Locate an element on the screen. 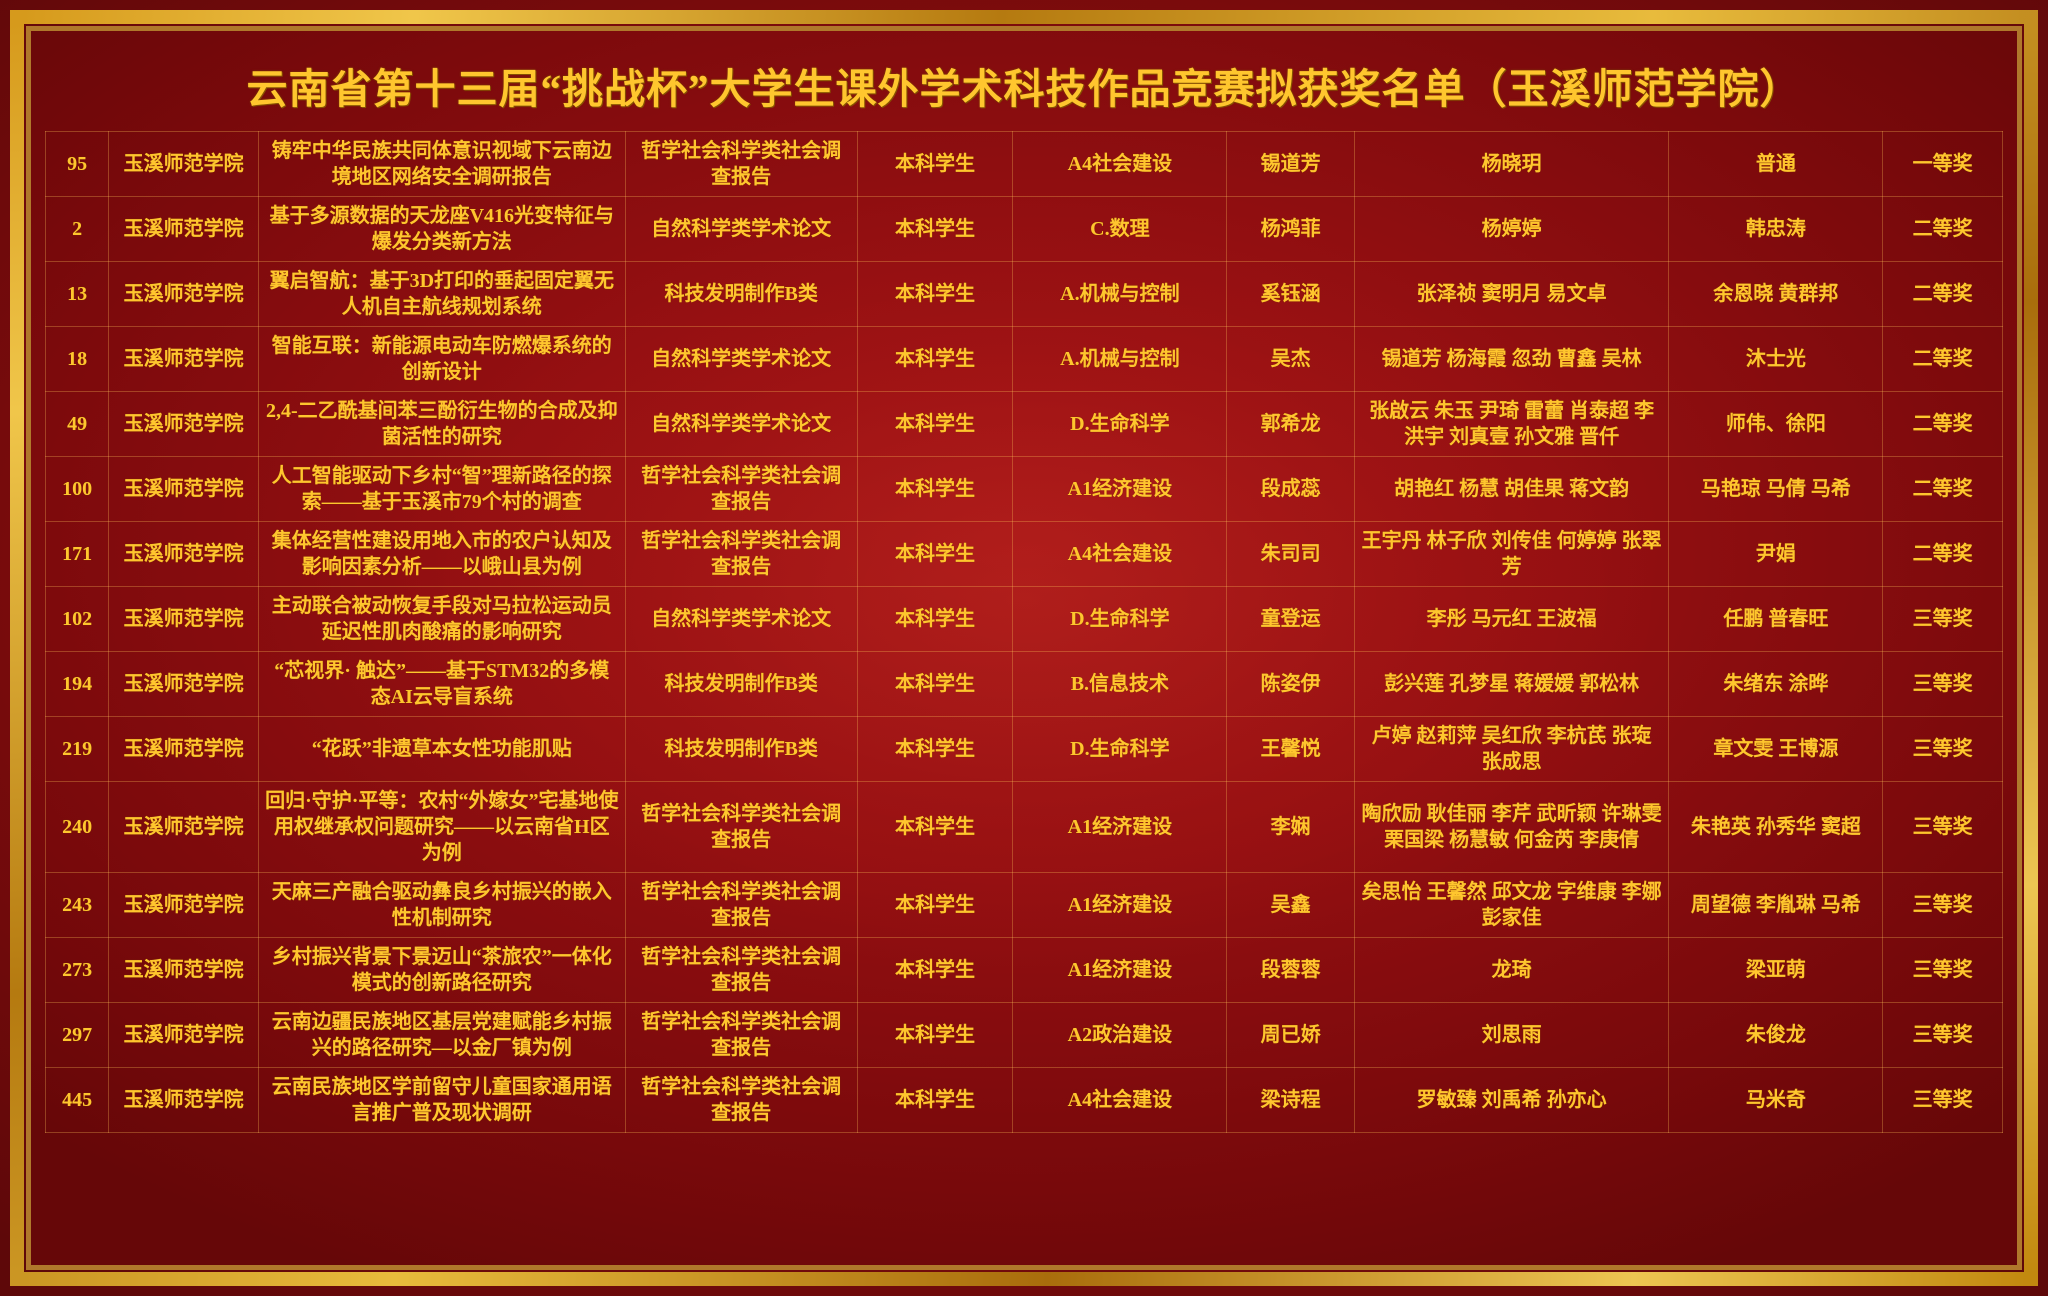  row-advisor: 章文雯 王博源 is located at coordinates (1776, 749).